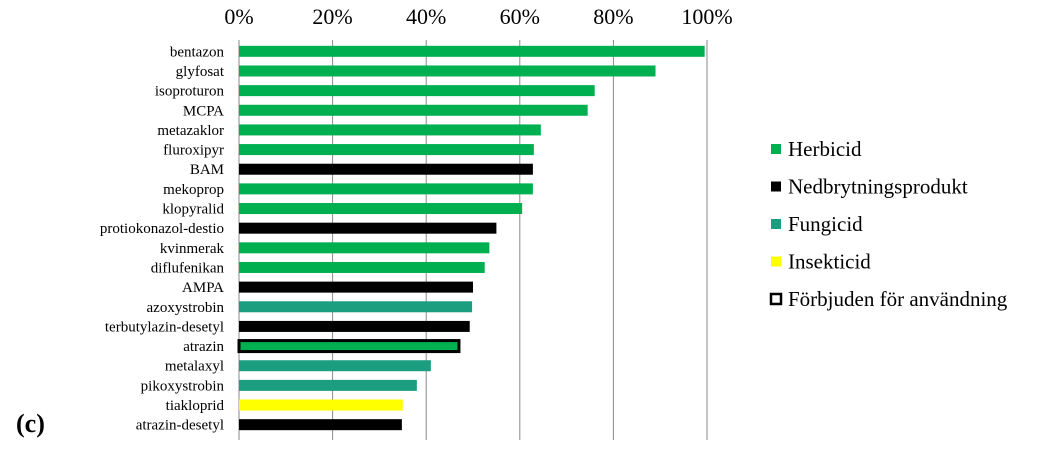 The width and height of the screenshot is (1047, 449). What do you see at coordinates (386, 150) in the screenshot?
I see `bar-fluroxipyr` at bounding box center [386, 150].